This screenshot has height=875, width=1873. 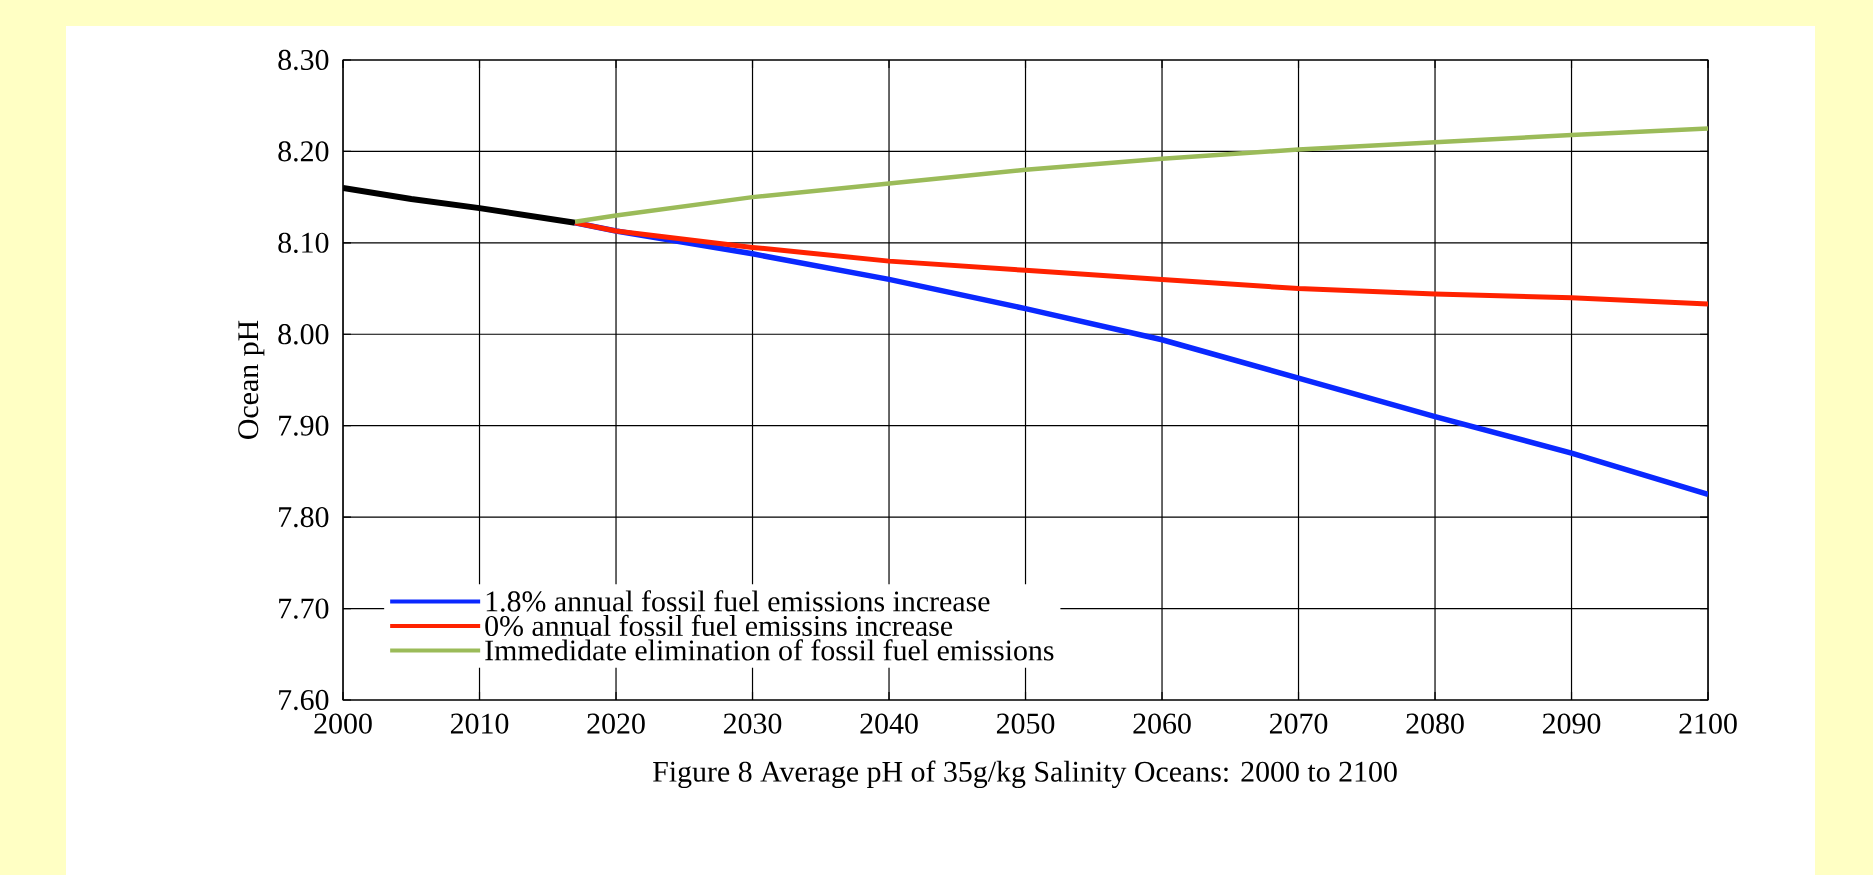 What do you see at coordinates (1025, 774) in the screenshot?
I see `caption: Figure 8 Average pH of 35g/kg Salinity Oceans: 2000 to 2100` at bounding box center [1025, 774].